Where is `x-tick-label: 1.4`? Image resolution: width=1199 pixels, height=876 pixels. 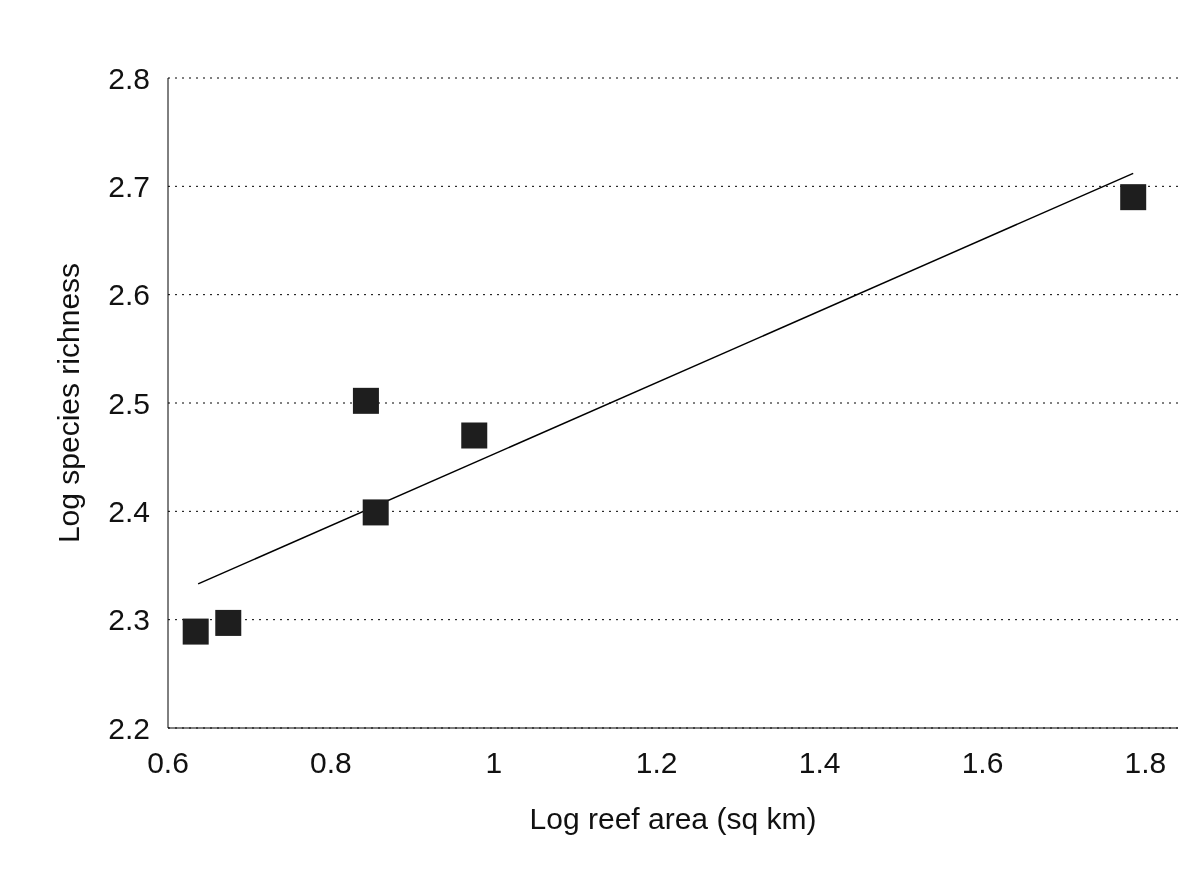 x-tick-label: 1.4 is located at coordinates (819, 763).